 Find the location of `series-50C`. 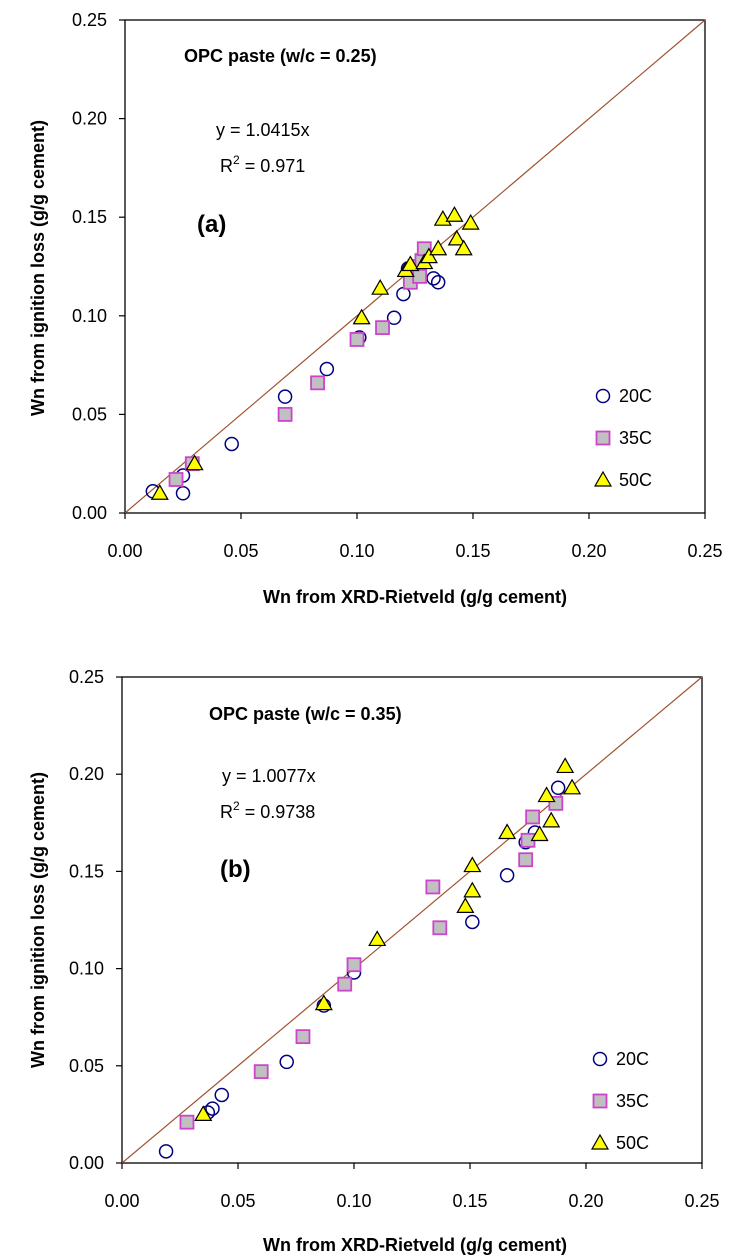

series-50C is located at coordinates (315, 353).